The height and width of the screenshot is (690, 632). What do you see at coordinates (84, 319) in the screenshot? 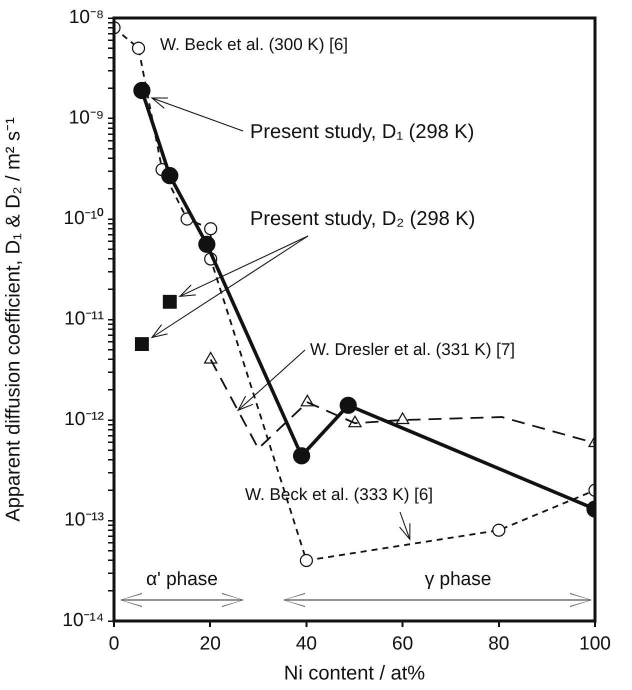
I see `y-tick-label: 10⁻¹¹` at bounding box center [84, 319].